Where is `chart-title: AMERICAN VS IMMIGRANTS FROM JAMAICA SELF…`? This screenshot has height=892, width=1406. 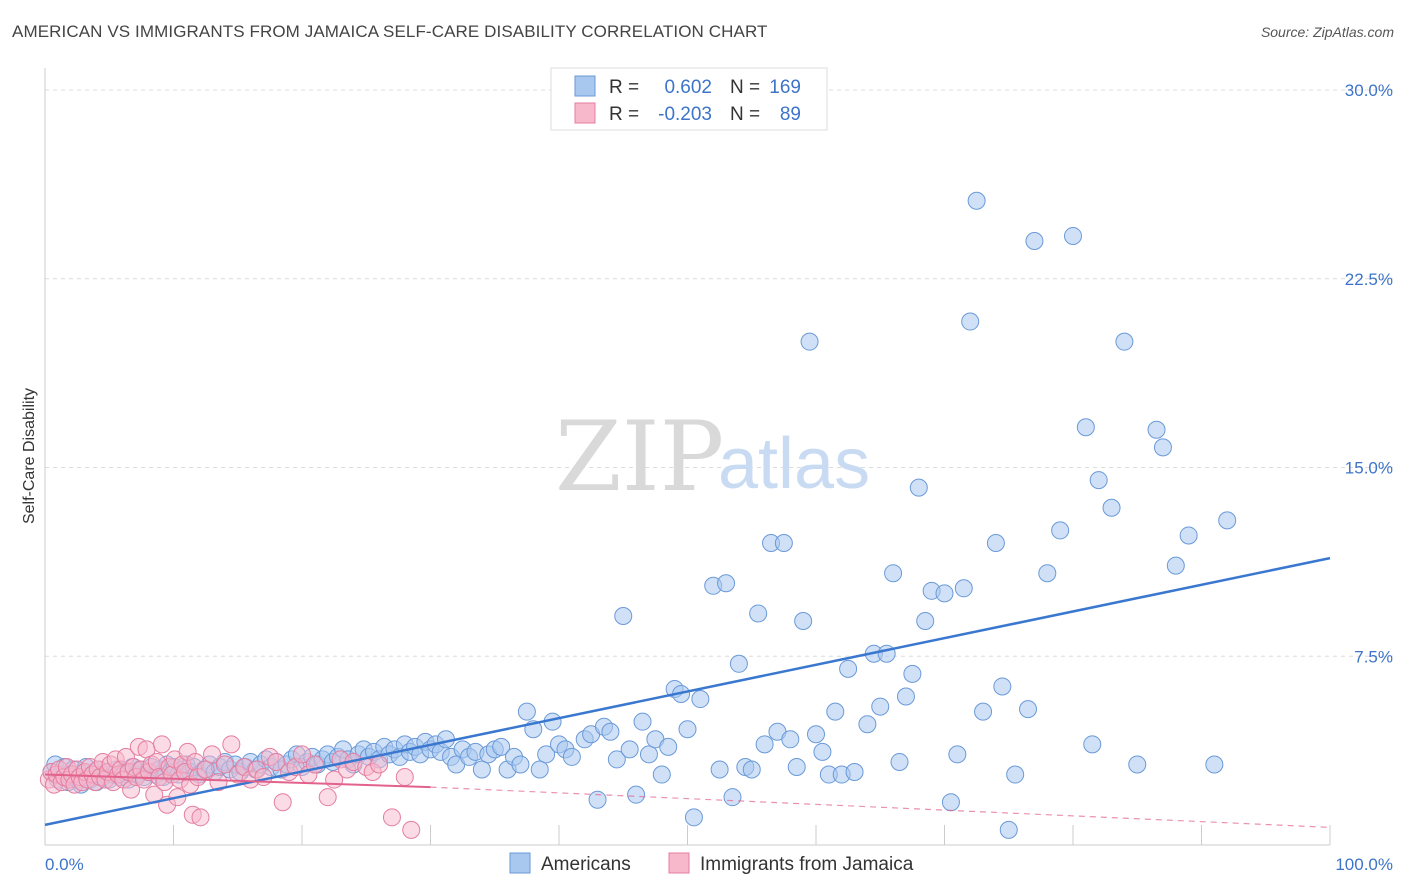
chart-title: AMERICAN VS IMMIGRANTS FROM JAMAICA SELF… is located at coordinates (390, 31).